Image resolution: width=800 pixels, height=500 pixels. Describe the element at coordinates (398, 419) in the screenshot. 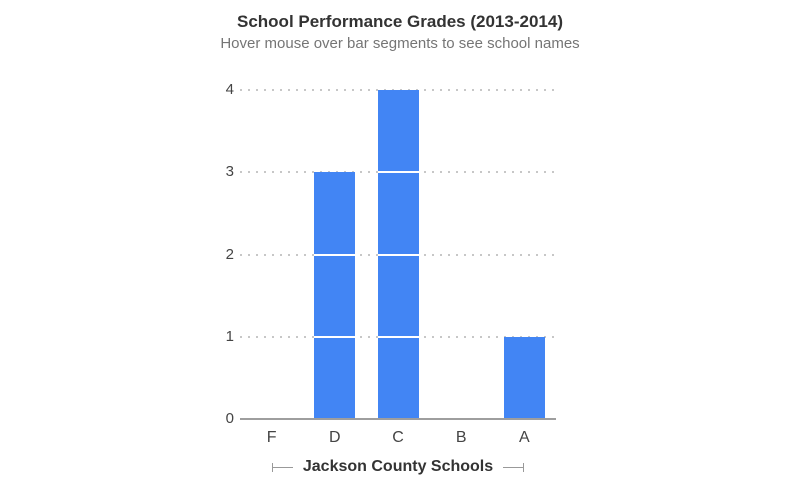

I see `x-axis-line` at that location.